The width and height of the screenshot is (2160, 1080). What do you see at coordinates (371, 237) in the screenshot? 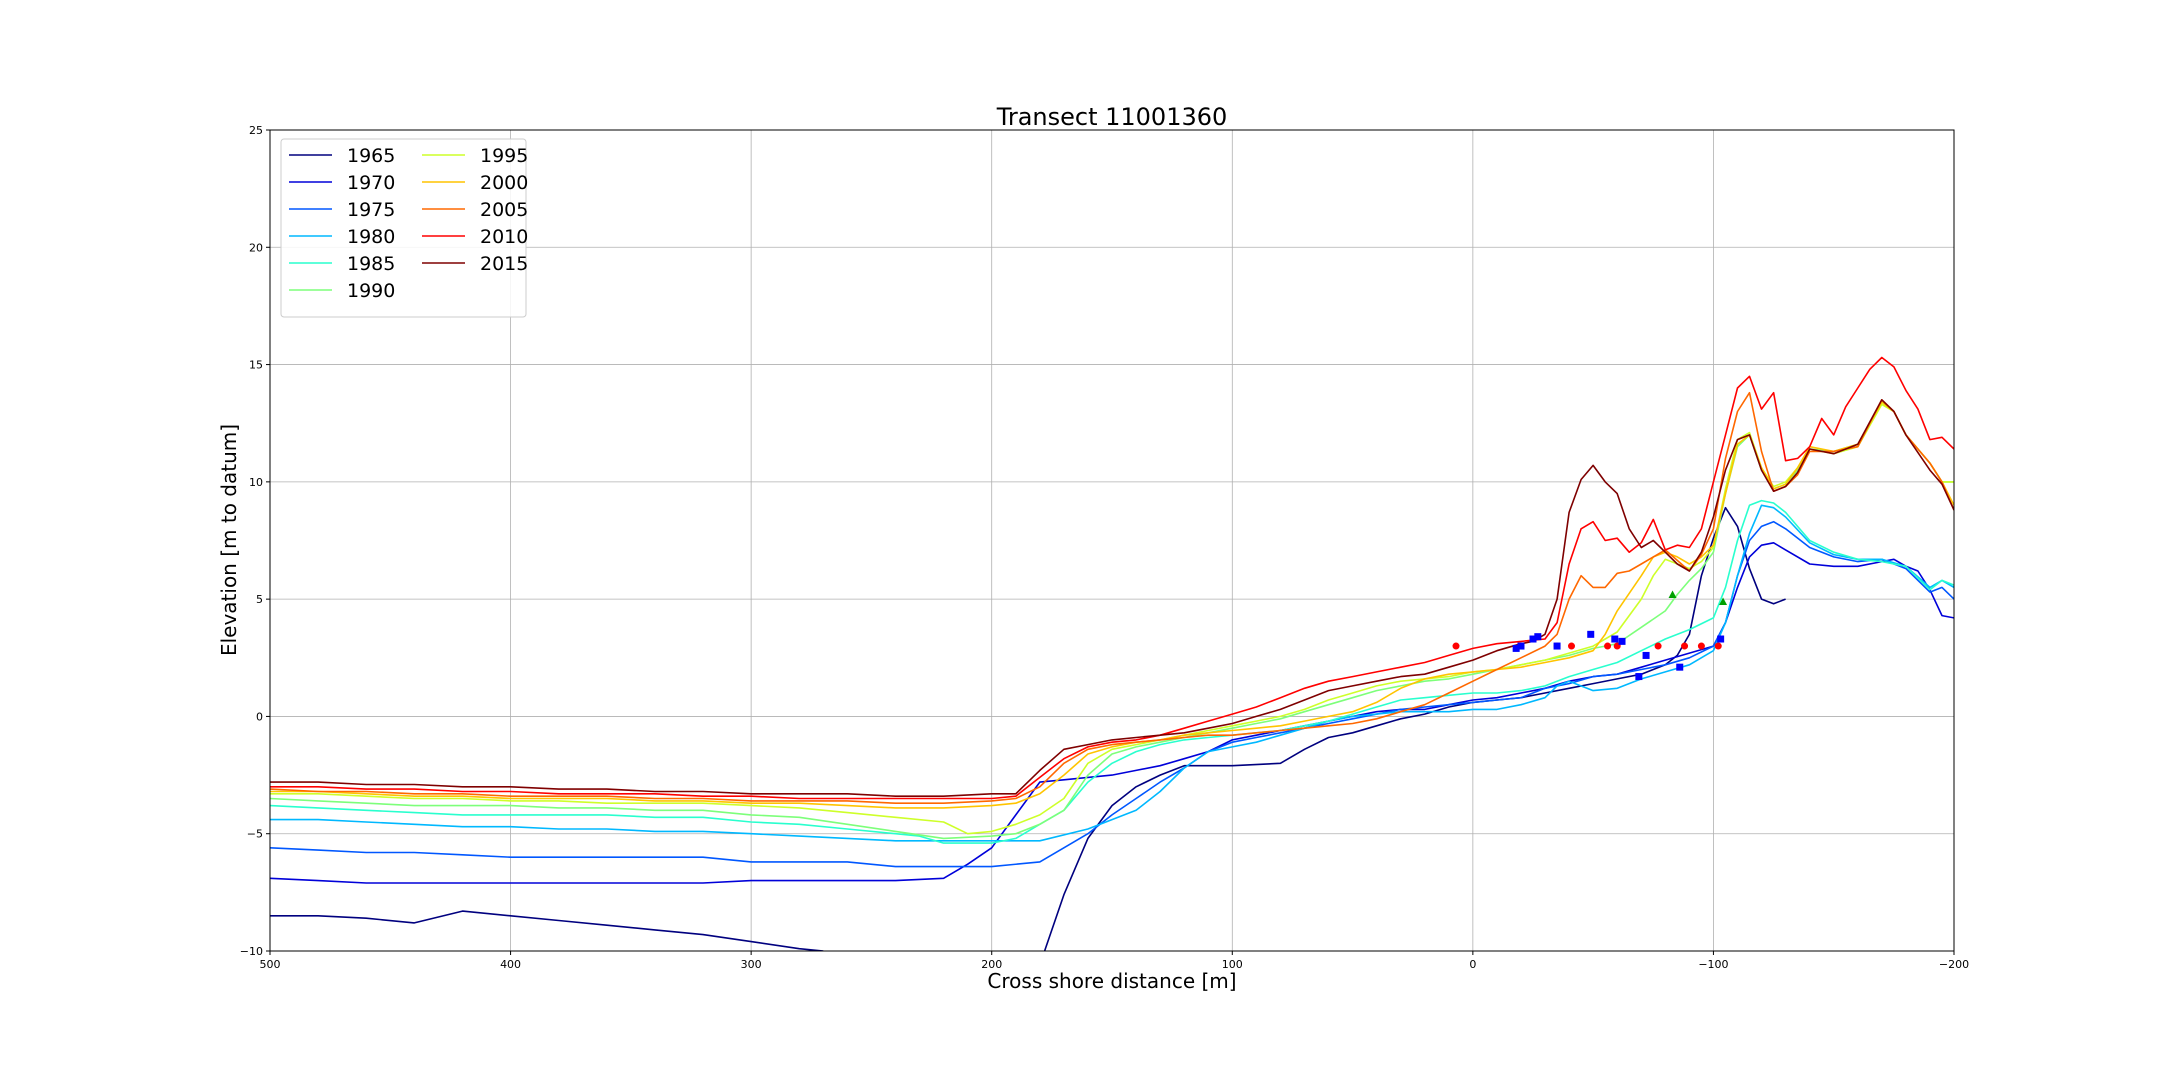
I see `legend-label-1980: 1980` at bounding box center [371, 237].